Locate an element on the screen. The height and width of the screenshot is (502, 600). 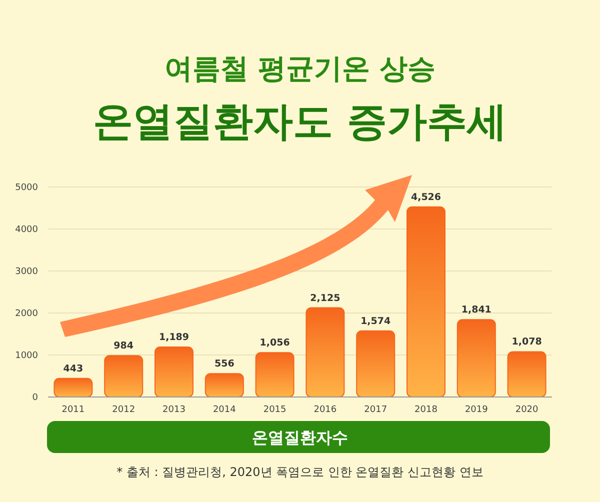
x-tick-label: 2013 is located at coordinates (174, 410).